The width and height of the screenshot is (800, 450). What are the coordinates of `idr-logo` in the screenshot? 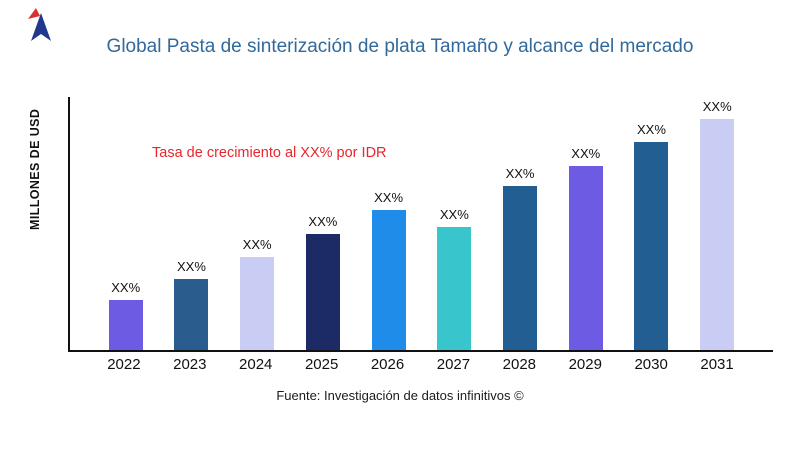 It's located at (40, 27).